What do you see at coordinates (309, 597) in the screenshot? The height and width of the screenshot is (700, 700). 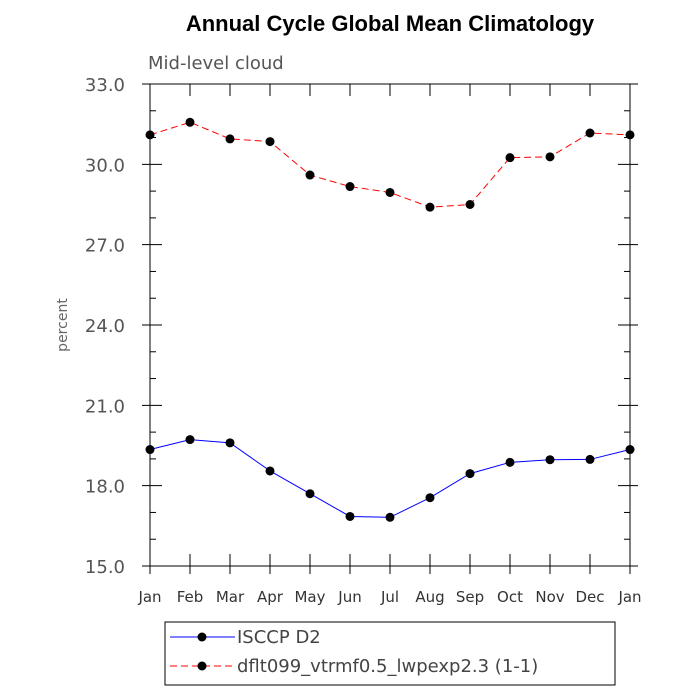 I see `x-tick-label: May` at bounding box center [309, 597].